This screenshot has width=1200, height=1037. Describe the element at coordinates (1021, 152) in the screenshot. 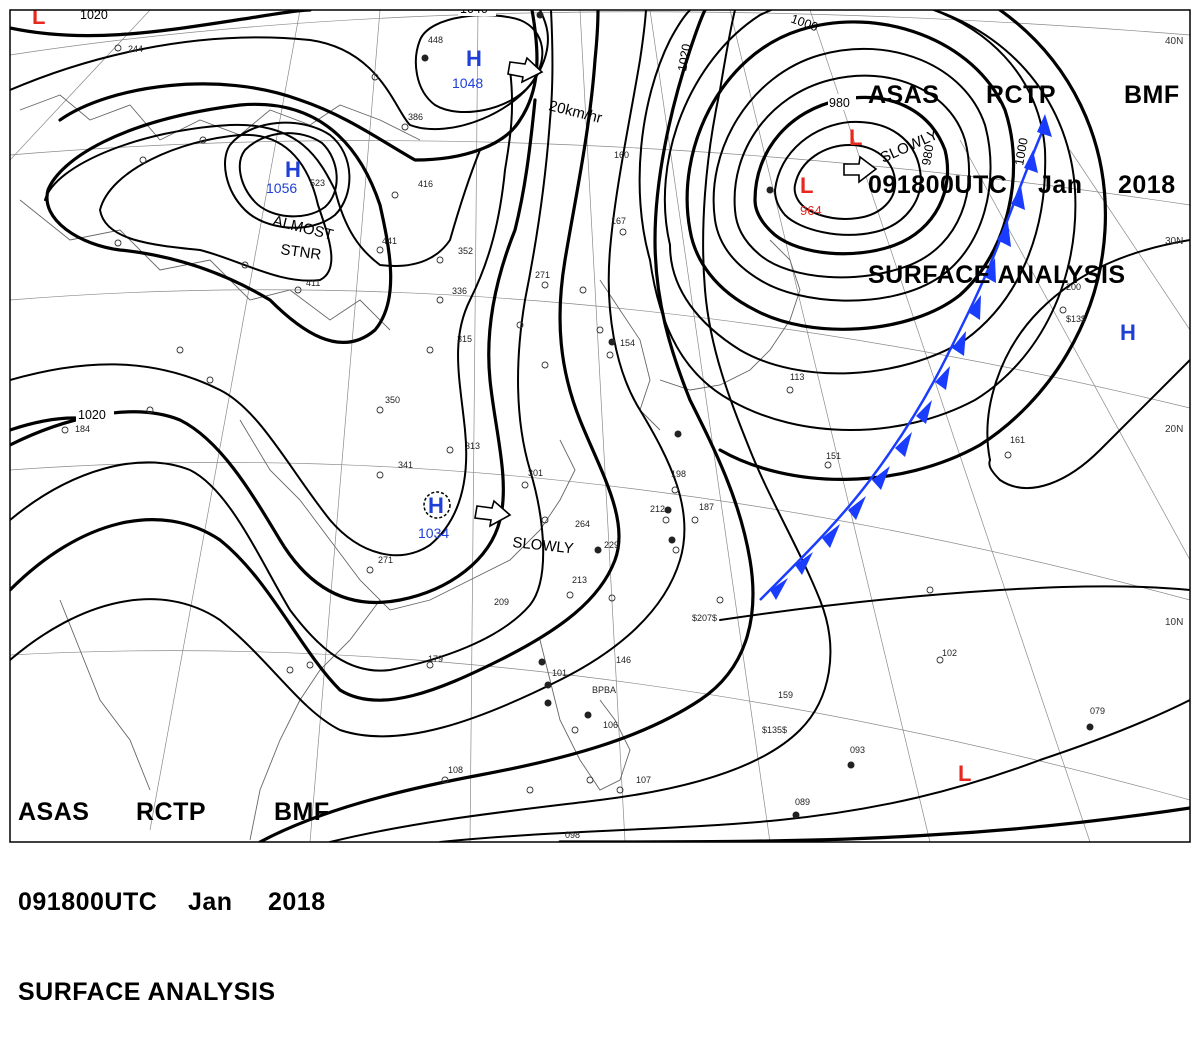

I see `isobar-label: 1000` at that location.